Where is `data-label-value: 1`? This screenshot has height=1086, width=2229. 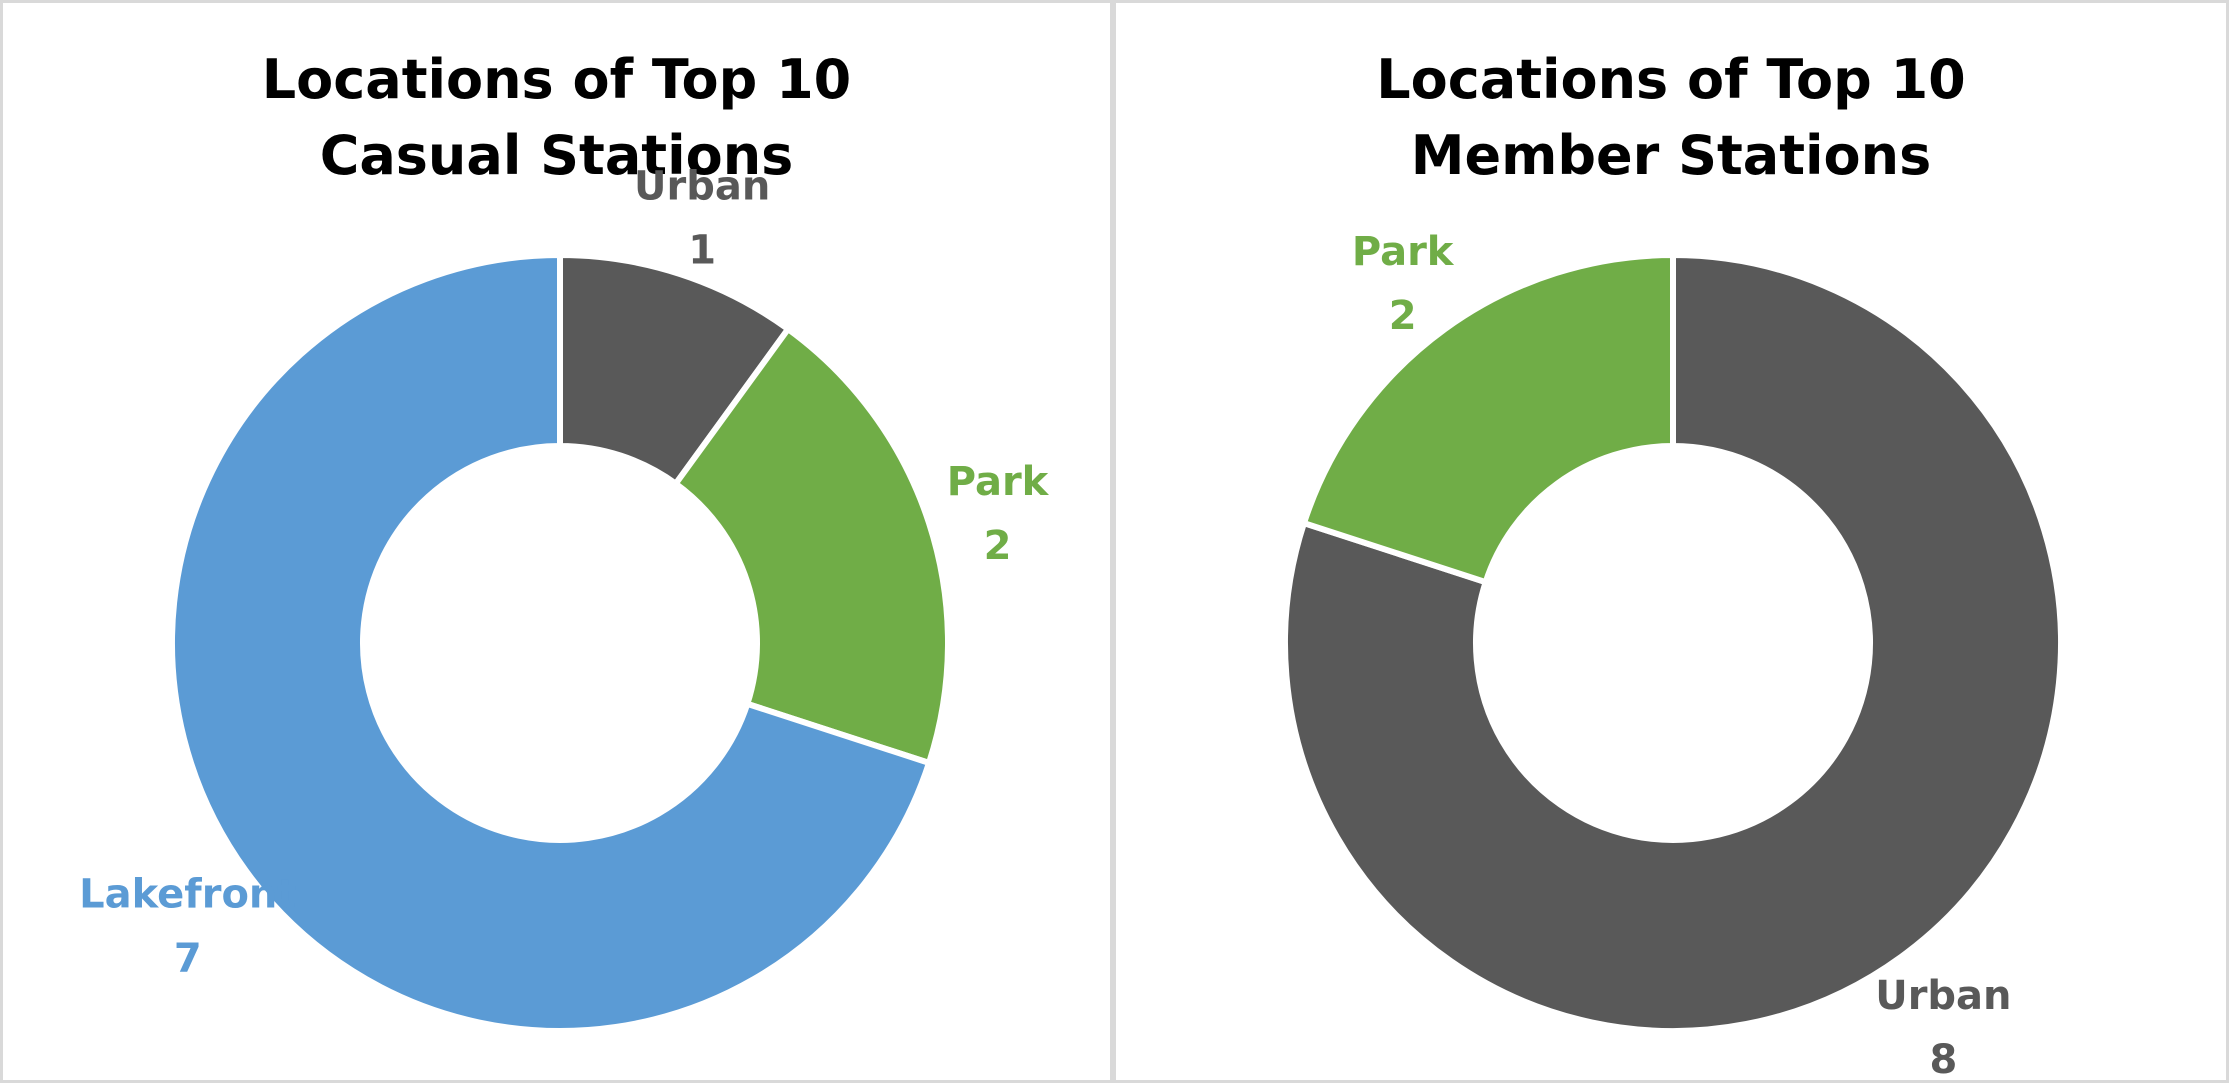
data-label-value: 1 is located at coordinates (702, 251).